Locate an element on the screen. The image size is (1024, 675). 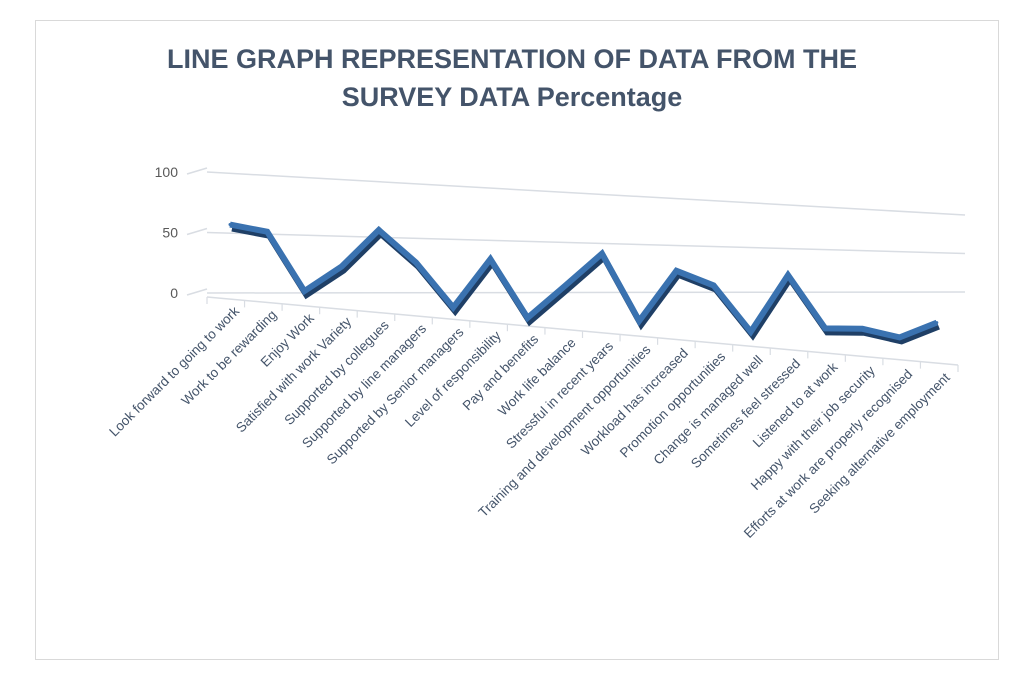
chart-title-line-2: SURVEY DATA Percentage is located at coordinates (512, 97).